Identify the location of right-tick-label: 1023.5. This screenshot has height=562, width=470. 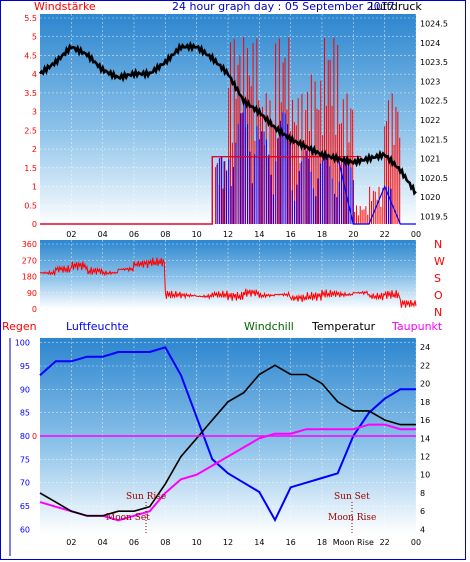
(434, 62).